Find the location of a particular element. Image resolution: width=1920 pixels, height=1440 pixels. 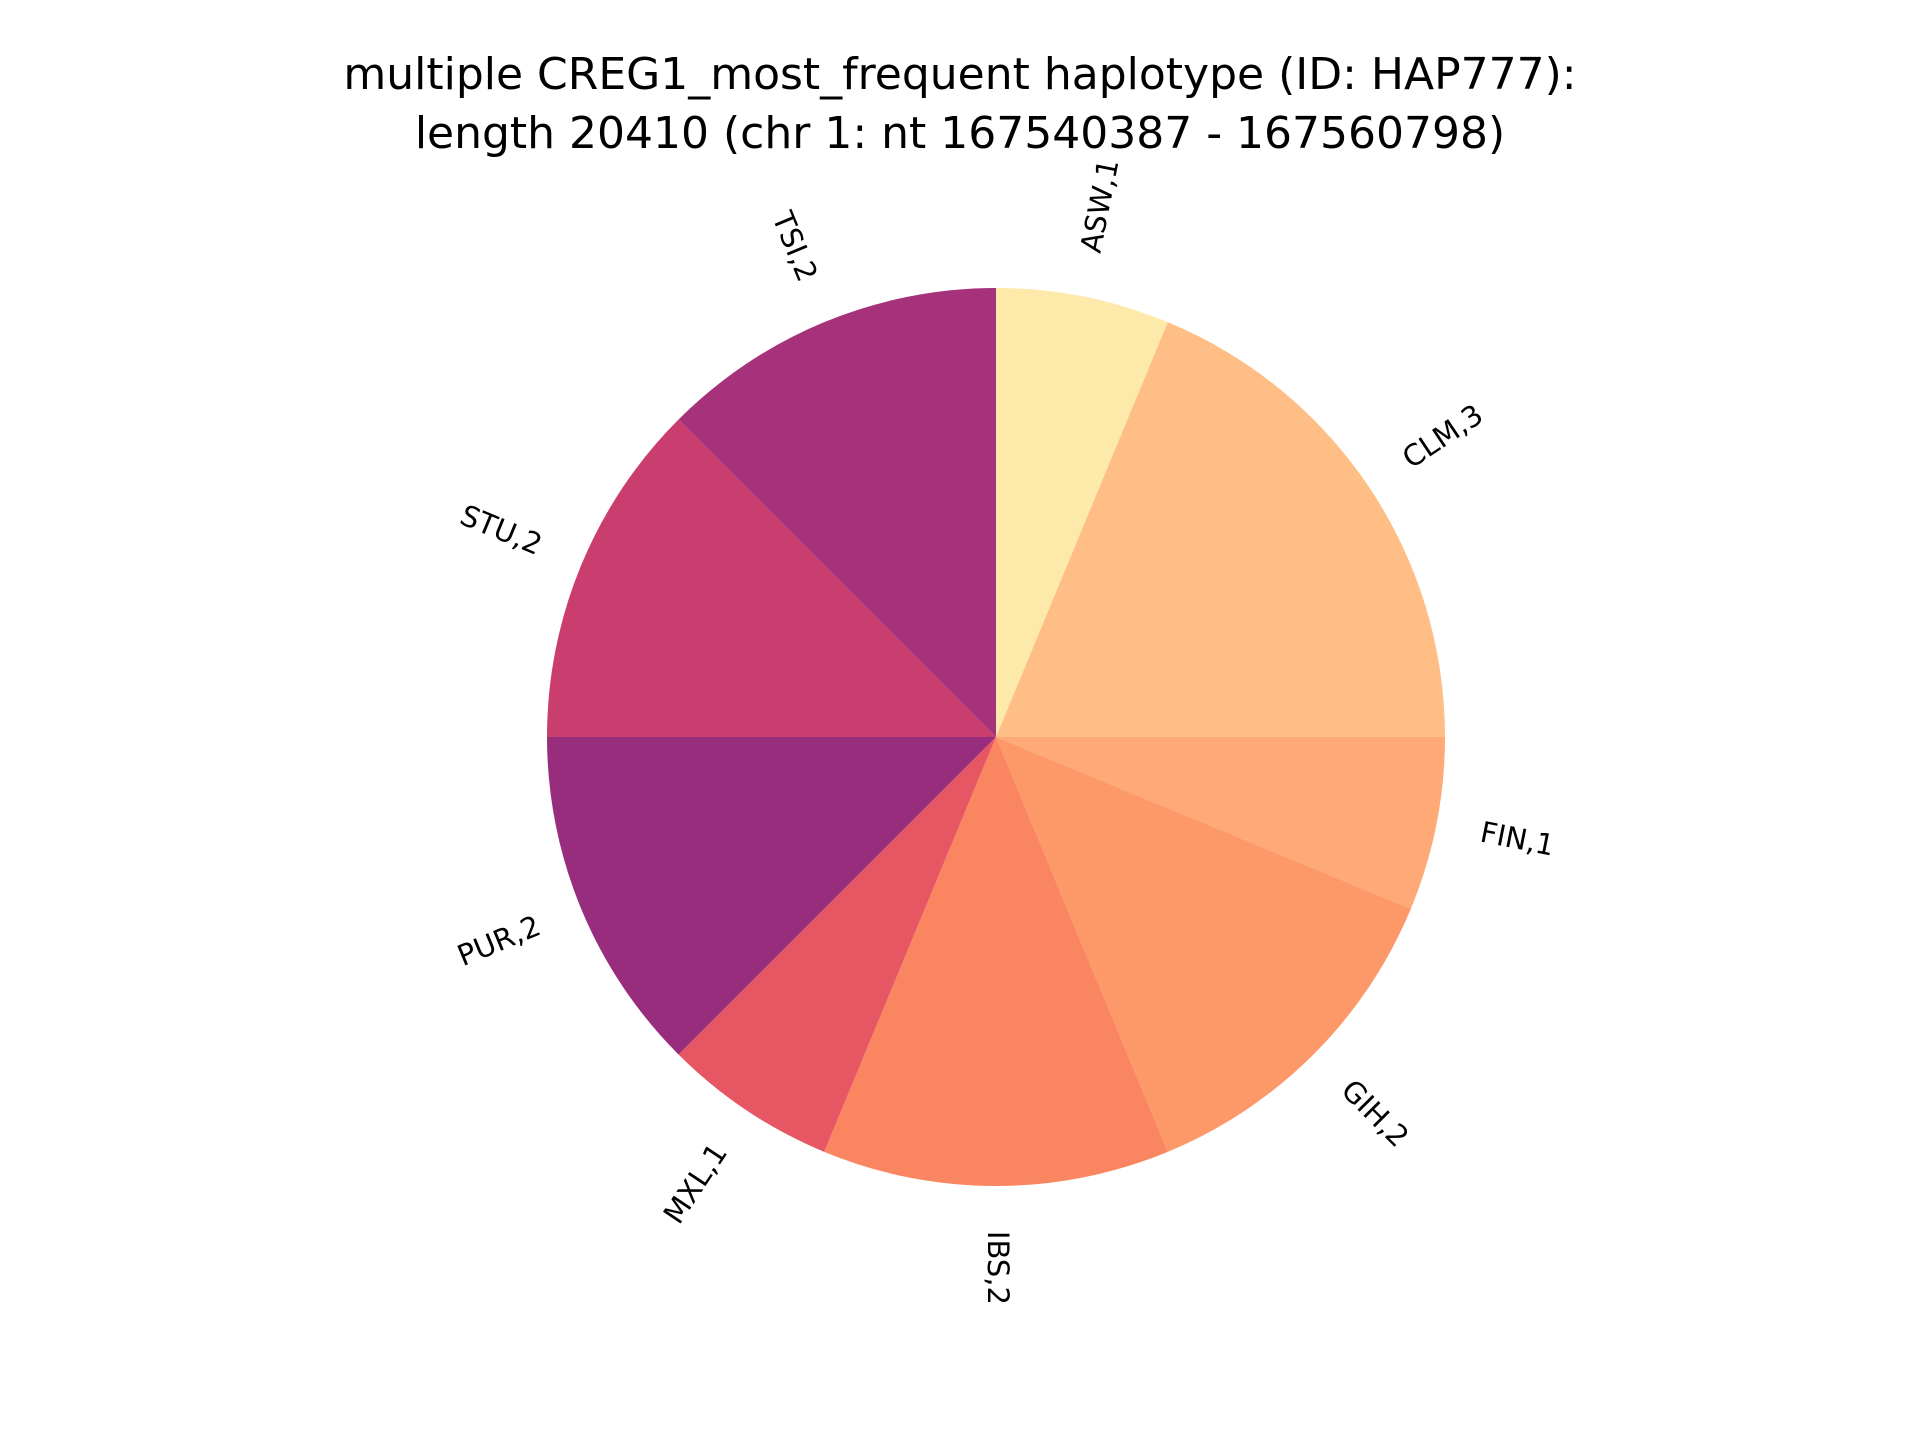

pie-slice-gih is located at coordinates (1203, 944).